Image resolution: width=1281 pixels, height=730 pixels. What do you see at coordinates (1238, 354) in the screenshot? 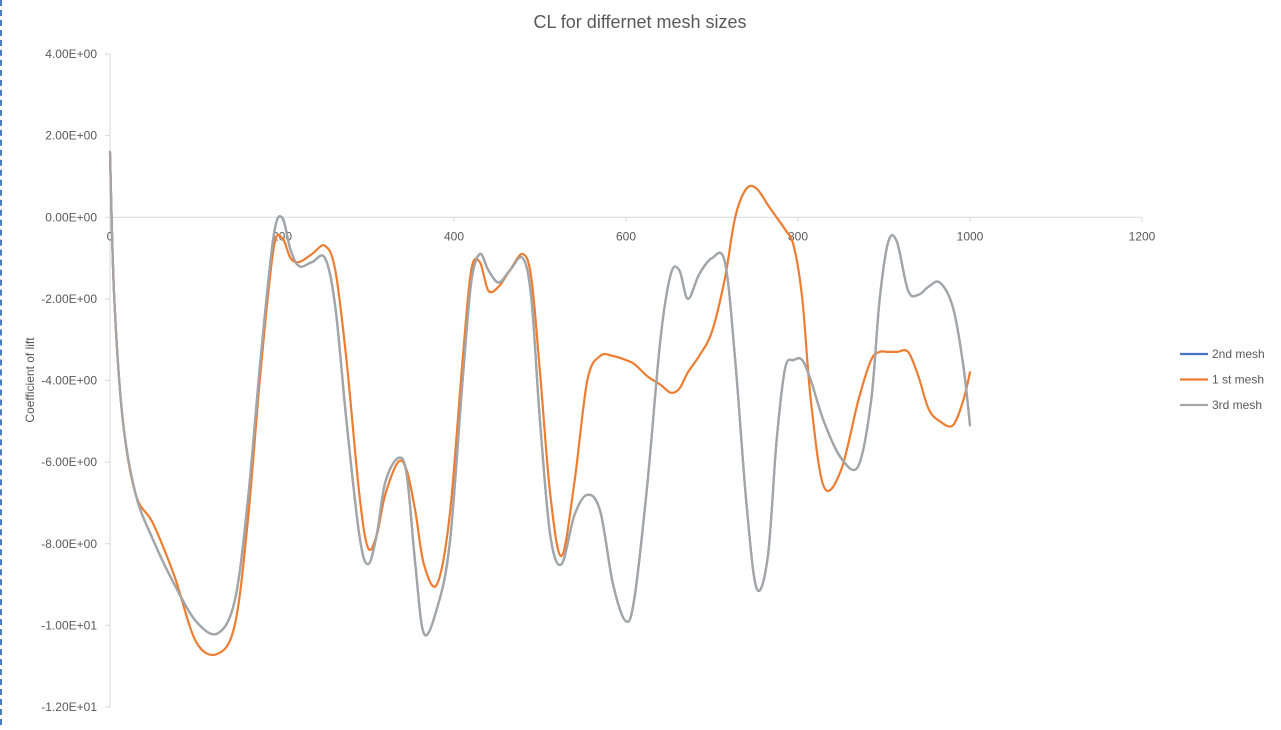
I see `legend-label-2nd-mesh: 2nd mesh` at bounding box center [1238, 354].